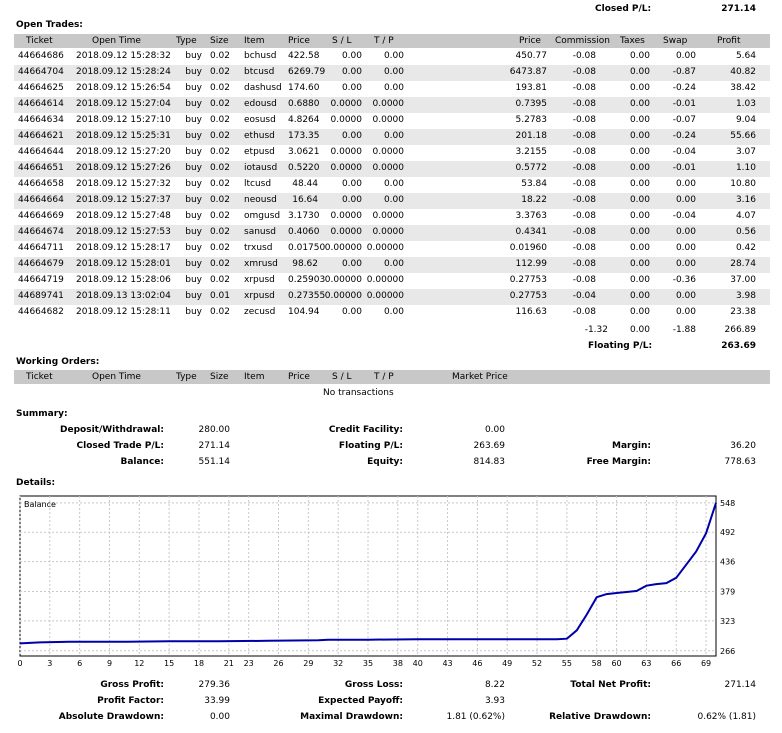  What do you see at coordinates (304, 312) in the screenshot?
I see `trade-price: 104.94` at bounding box center [304, 312].